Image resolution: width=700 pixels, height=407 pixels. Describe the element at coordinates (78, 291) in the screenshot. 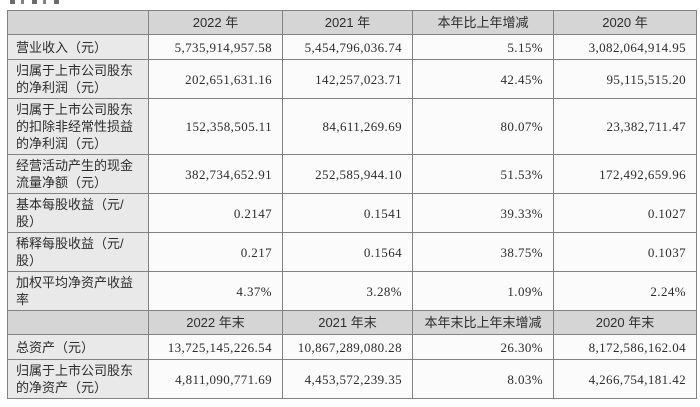

I see `row-label: 加权平均净资产收益率` at that location.